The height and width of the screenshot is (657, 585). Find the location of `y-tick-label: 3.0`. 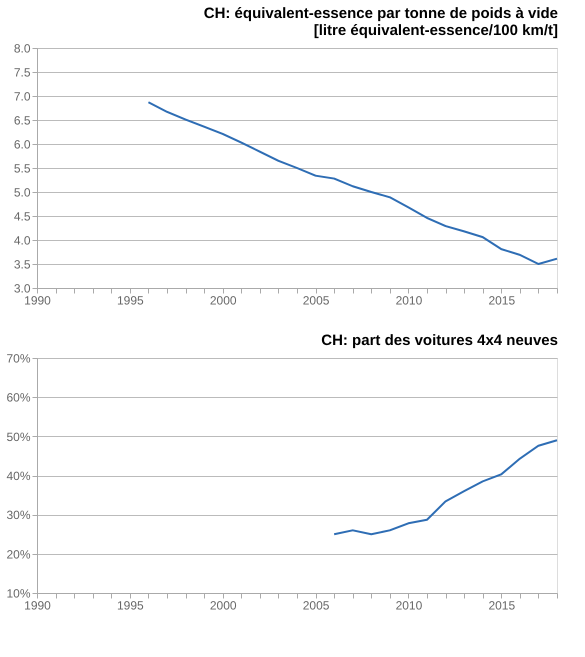

y-tick-label: 3.0 is located at coordinates (22, 289).